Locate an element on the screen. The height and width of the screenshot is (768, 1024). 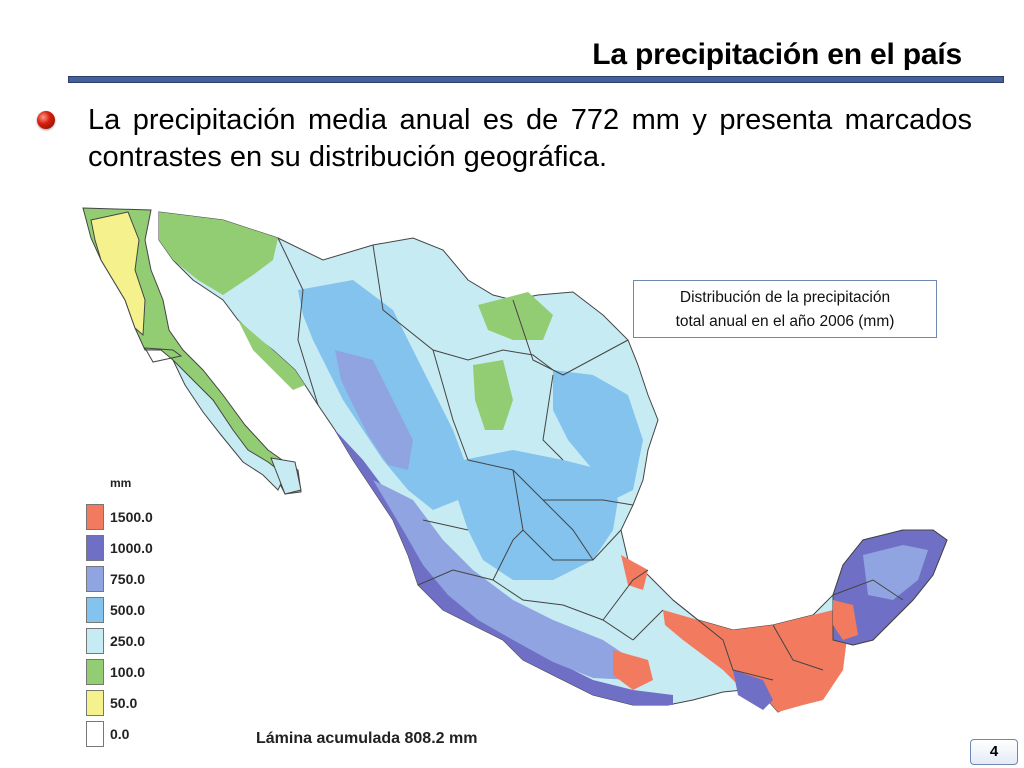
legend-label: 100.0 is located at coordinates (128, 672).